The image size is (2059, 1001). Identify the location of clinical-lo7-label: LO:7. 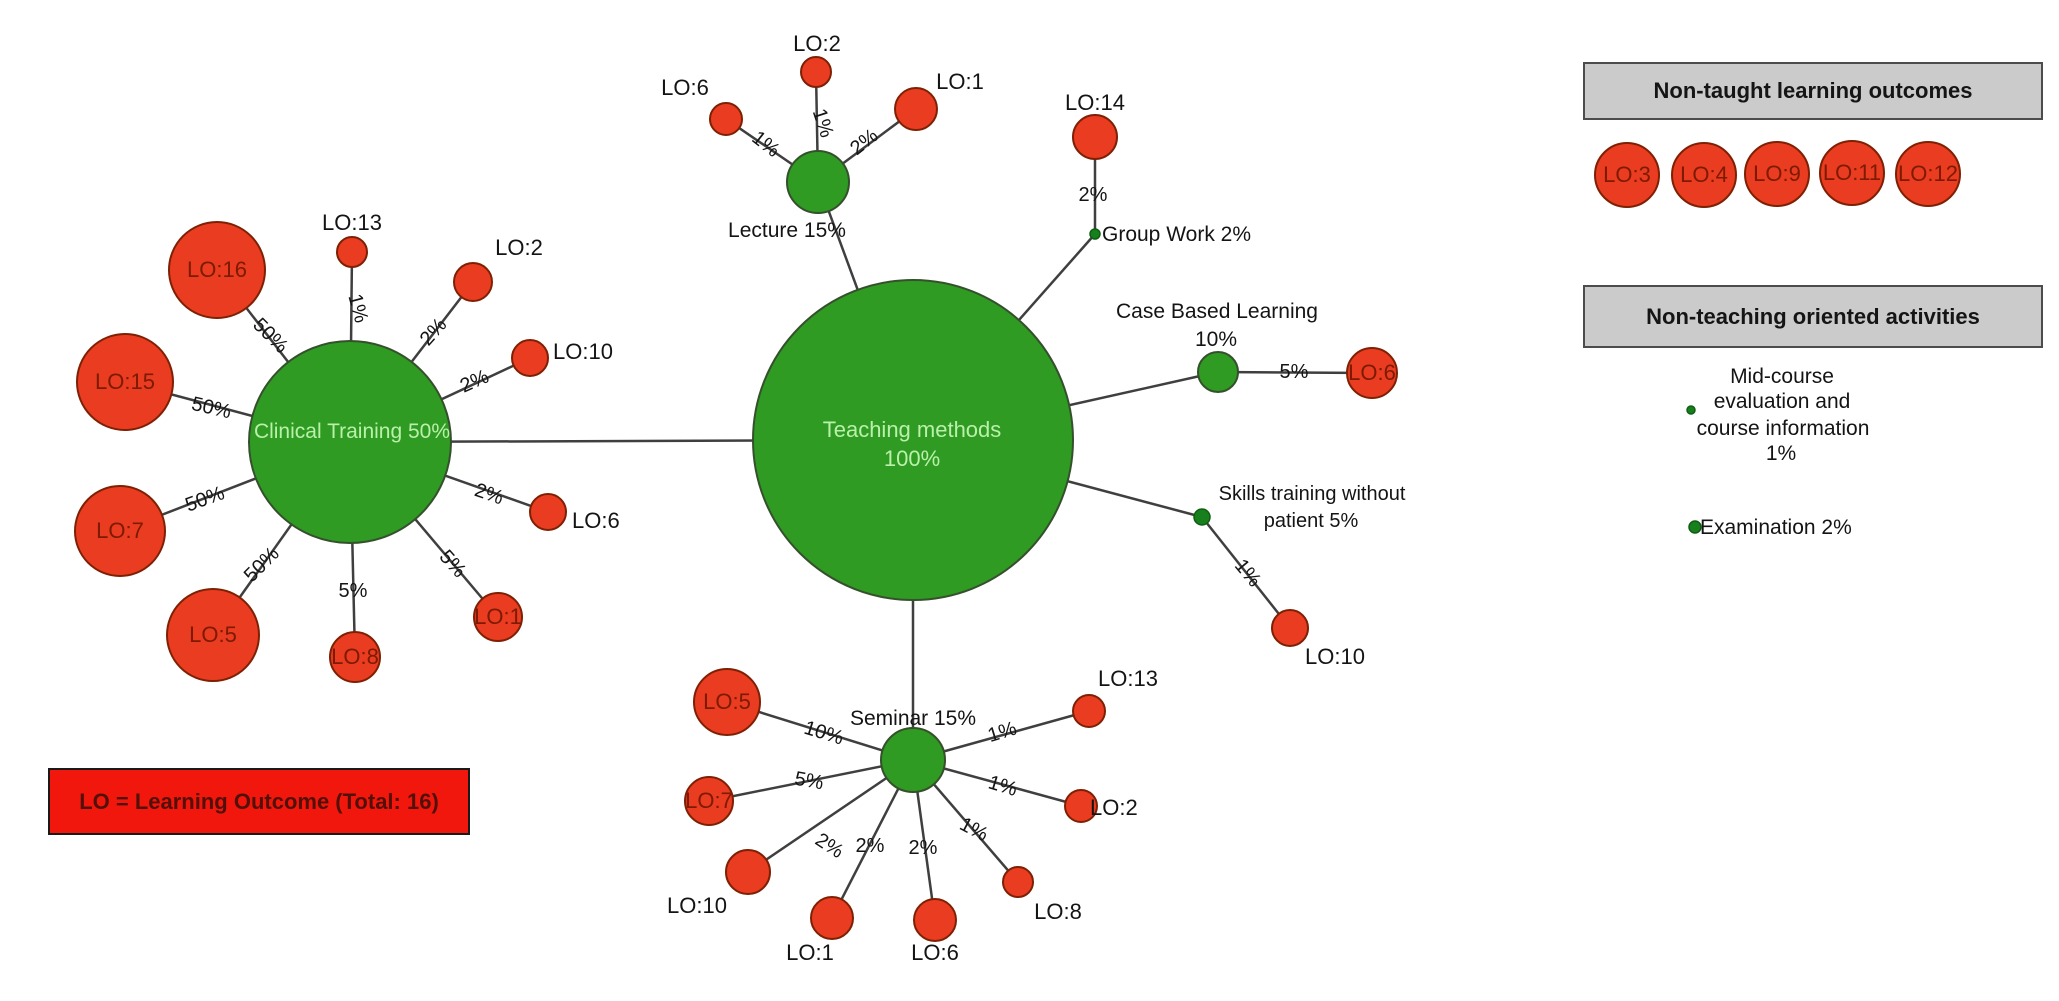
(120, 530).